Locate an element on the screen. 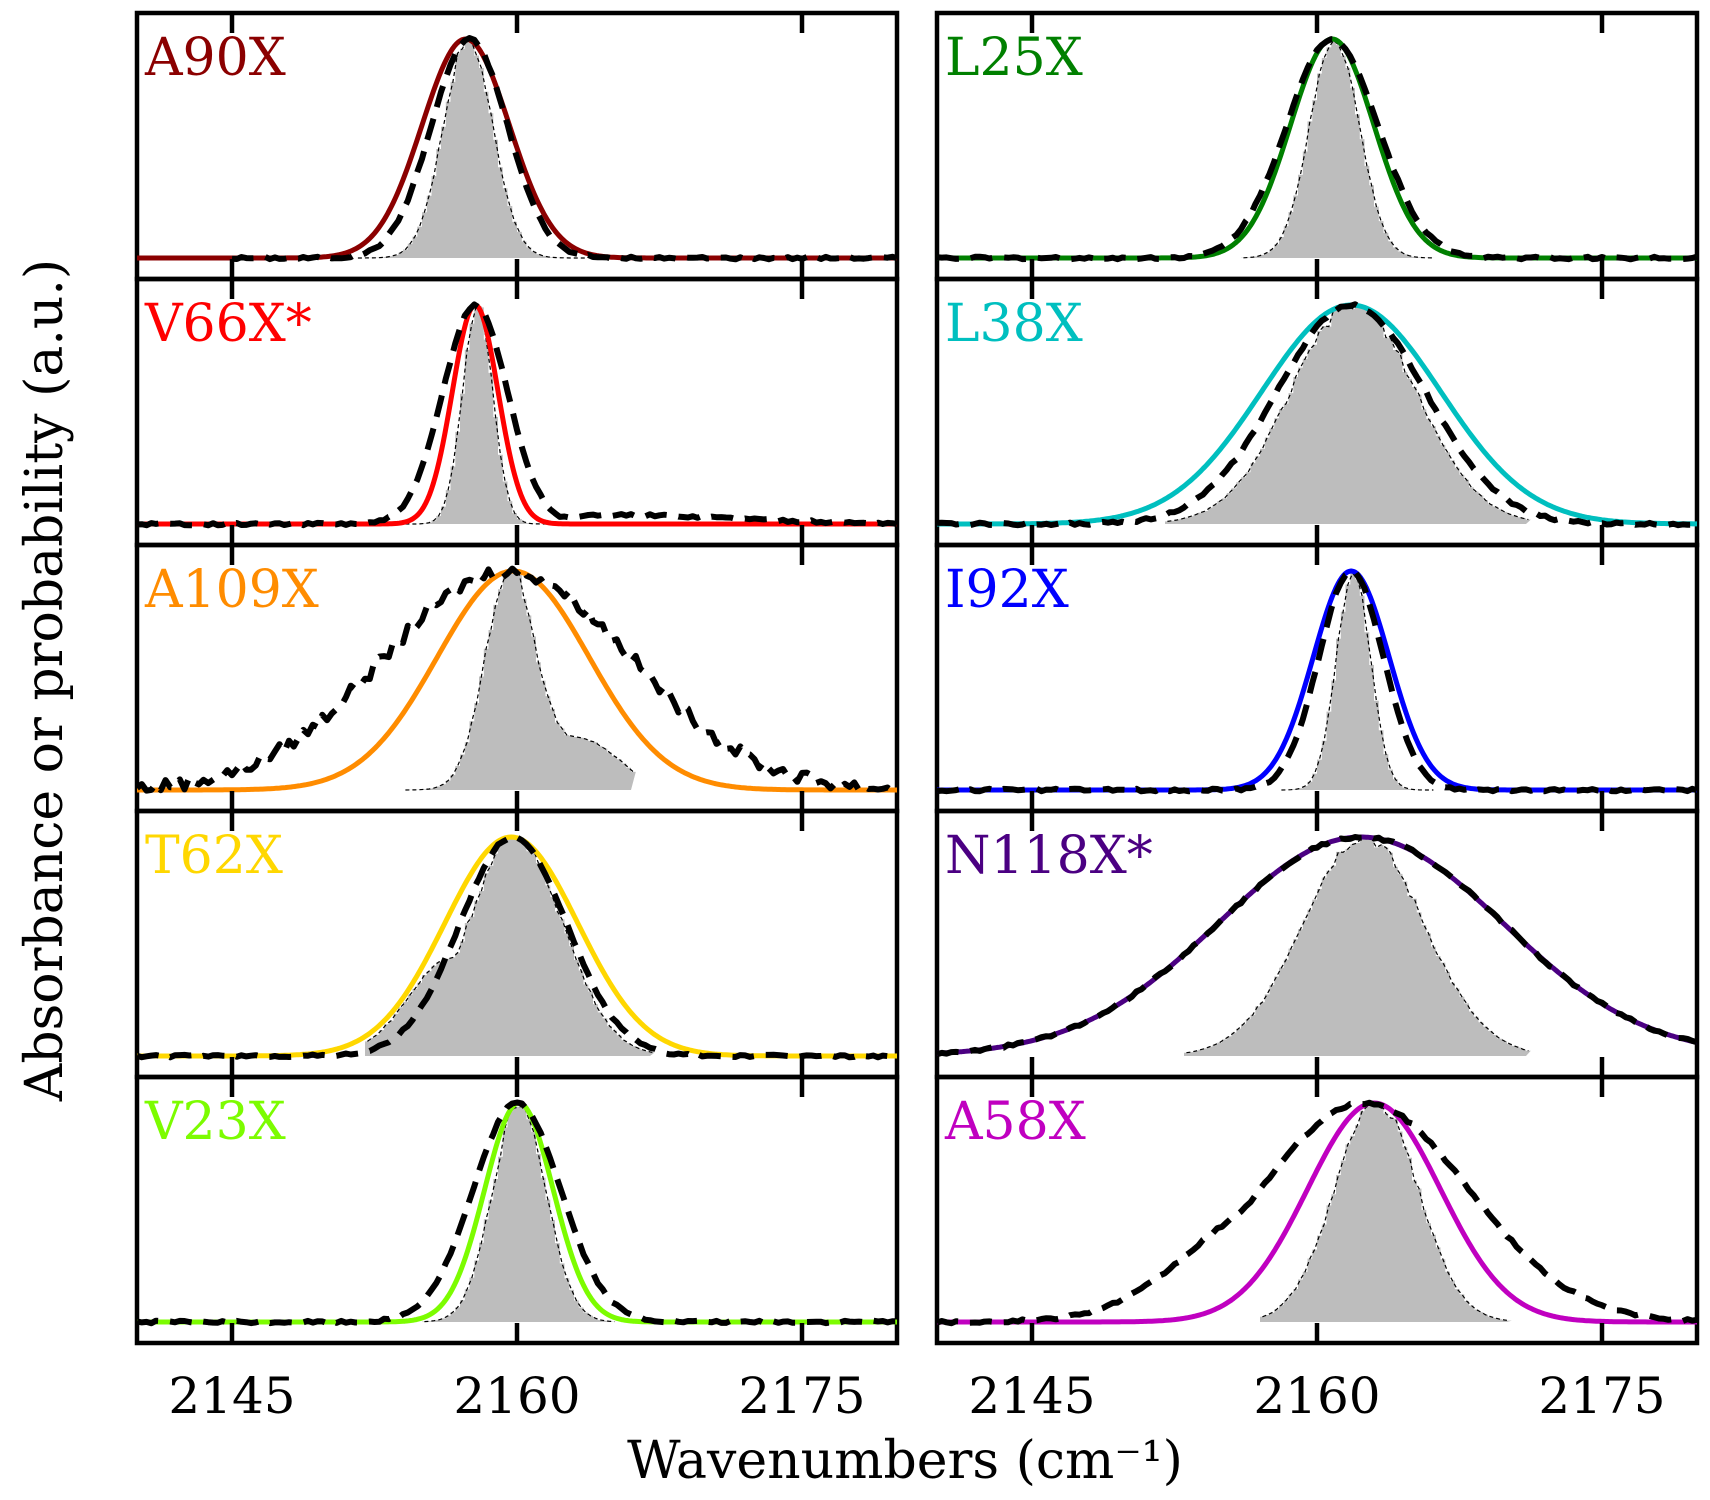  panel-a109x: A109X is located at coordinates (517, 678).